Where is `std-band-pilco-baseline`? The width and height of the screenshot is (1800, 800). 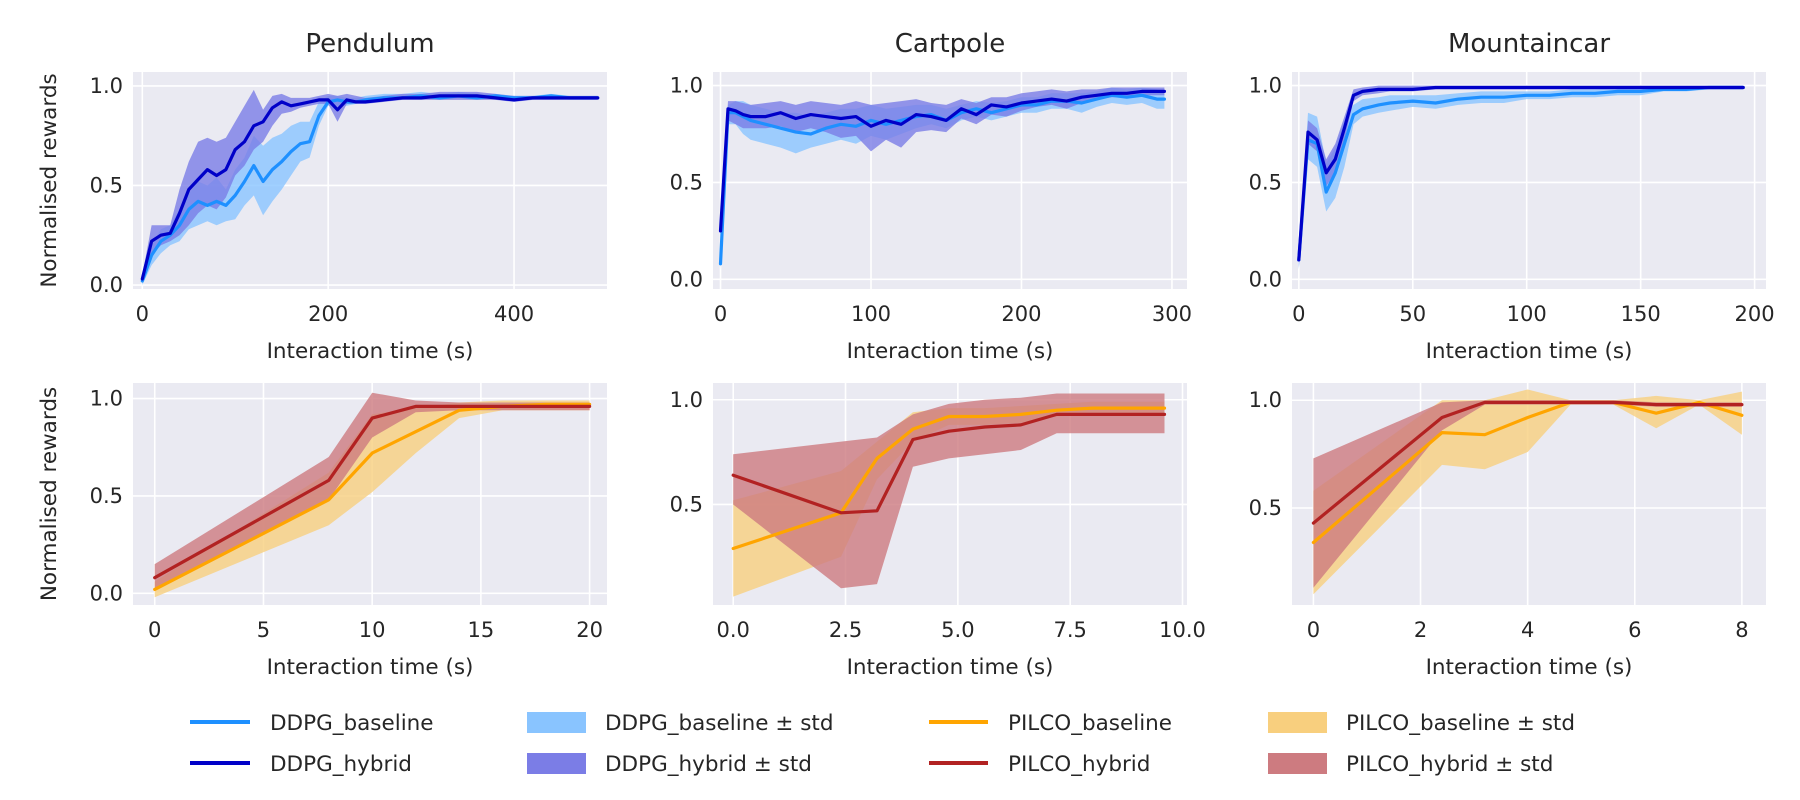
std-band-pilco-baseline is located at coordinates (372, 499).